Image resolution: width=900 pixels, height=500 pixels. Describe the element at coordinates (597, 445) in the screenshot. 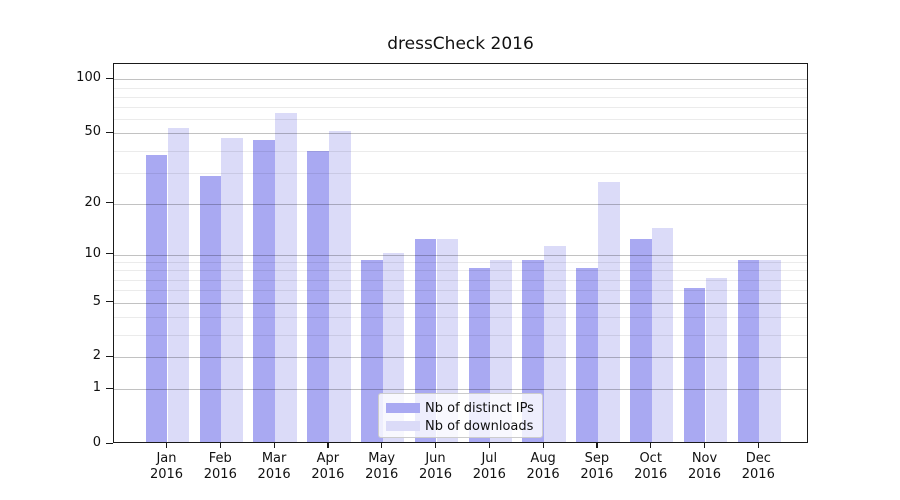

I see `x-tick-mark-sep` at that location.